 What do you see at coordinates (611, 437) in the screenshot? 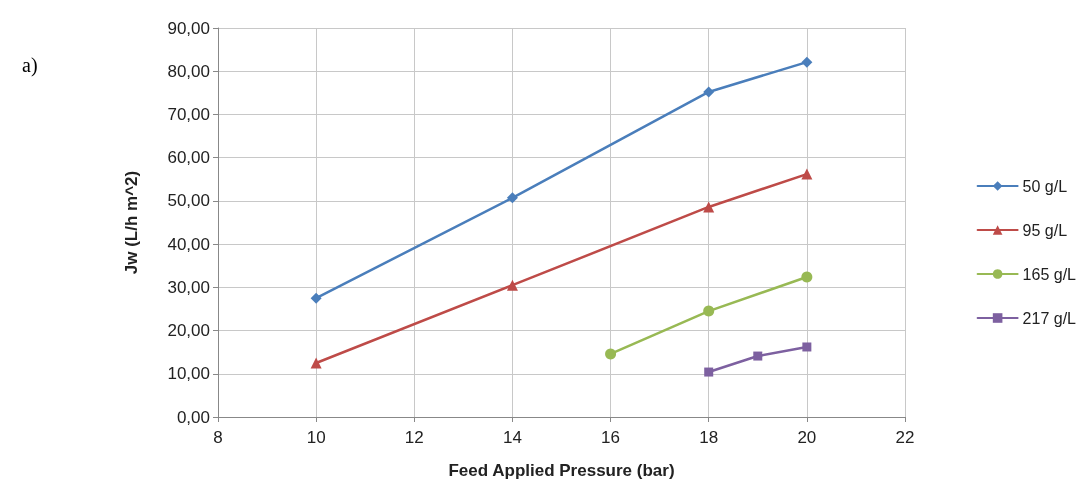
I see `x-tick-label: 16` at bounding box center [611, 437].